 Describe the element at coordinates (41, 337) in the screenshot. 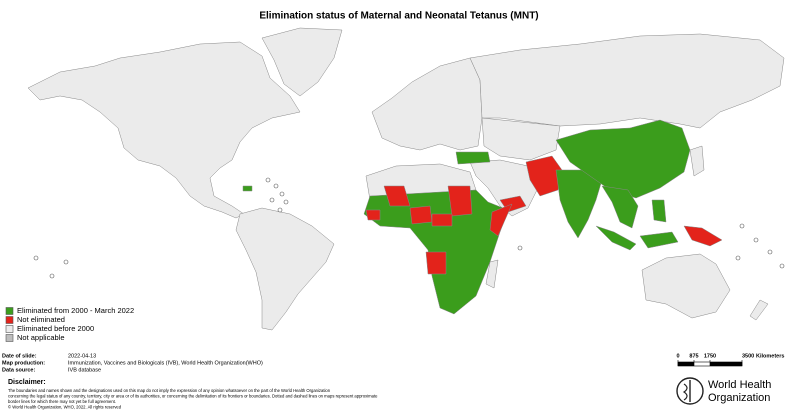

I see `legend-label: Not applicable` at that location.